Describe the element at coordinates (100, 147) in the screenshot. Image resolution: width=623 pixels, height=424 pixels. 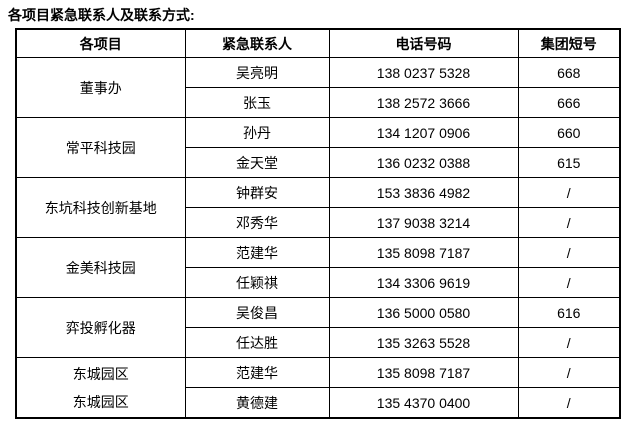
I see `project-cell: 常平科技园` at that location.